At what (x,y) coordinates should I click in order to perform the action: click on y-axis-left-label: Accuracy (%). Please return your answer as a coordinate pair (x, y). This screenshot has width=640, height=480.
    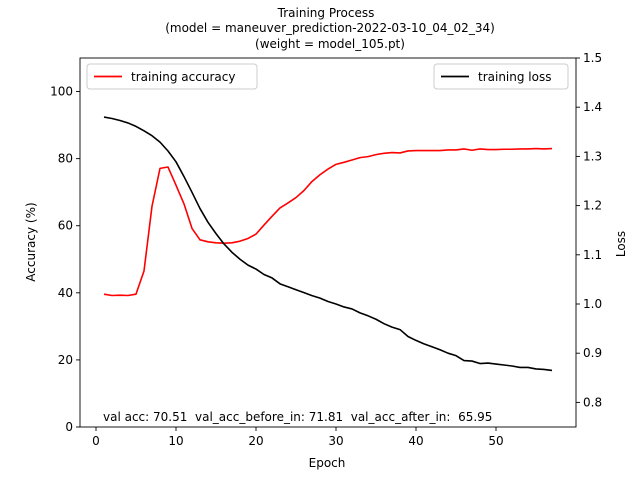
    Looking at the image, I should click on (31, 241).